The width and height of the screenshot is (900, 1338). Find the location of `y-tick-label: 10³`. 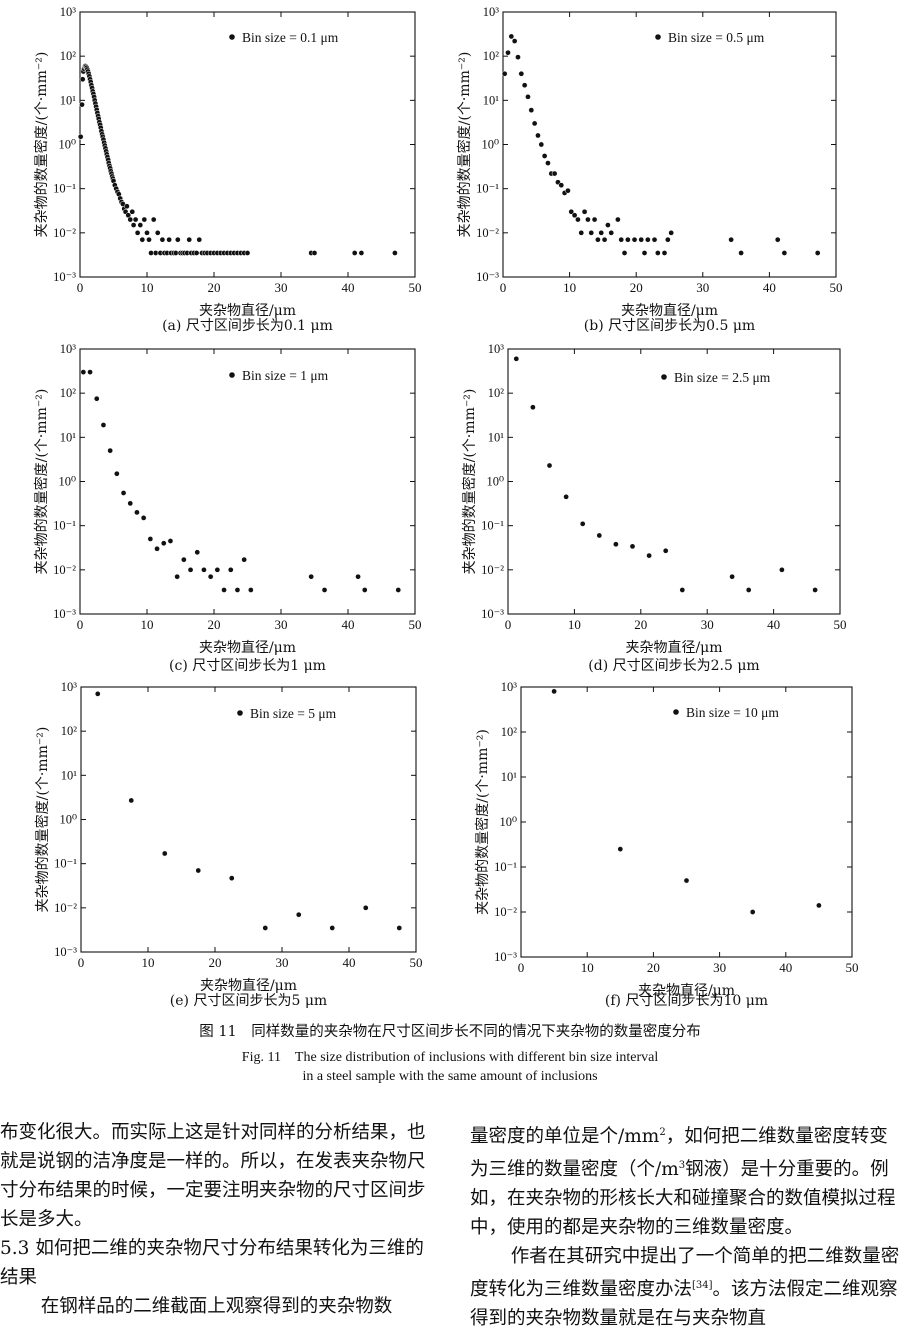

y-tick-label: 10³ is located at coordinates (69, 687).